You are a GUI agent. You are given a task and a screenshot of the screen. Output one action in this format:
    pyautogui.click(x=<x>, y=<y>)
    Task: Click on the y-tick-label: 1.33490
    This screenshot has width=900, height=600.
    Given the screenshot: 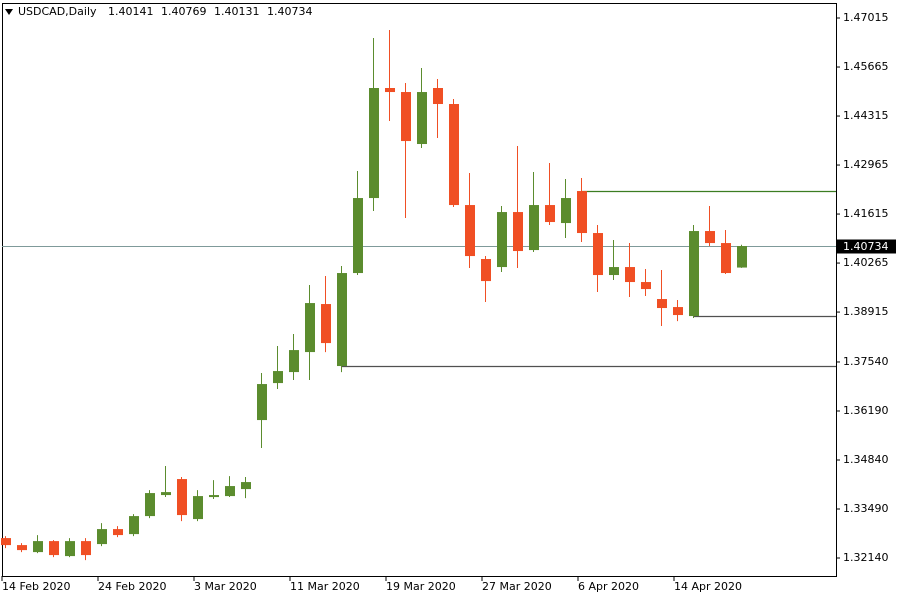 What is the action you would take?
    pyautogui.click(x=866, y=508)
    